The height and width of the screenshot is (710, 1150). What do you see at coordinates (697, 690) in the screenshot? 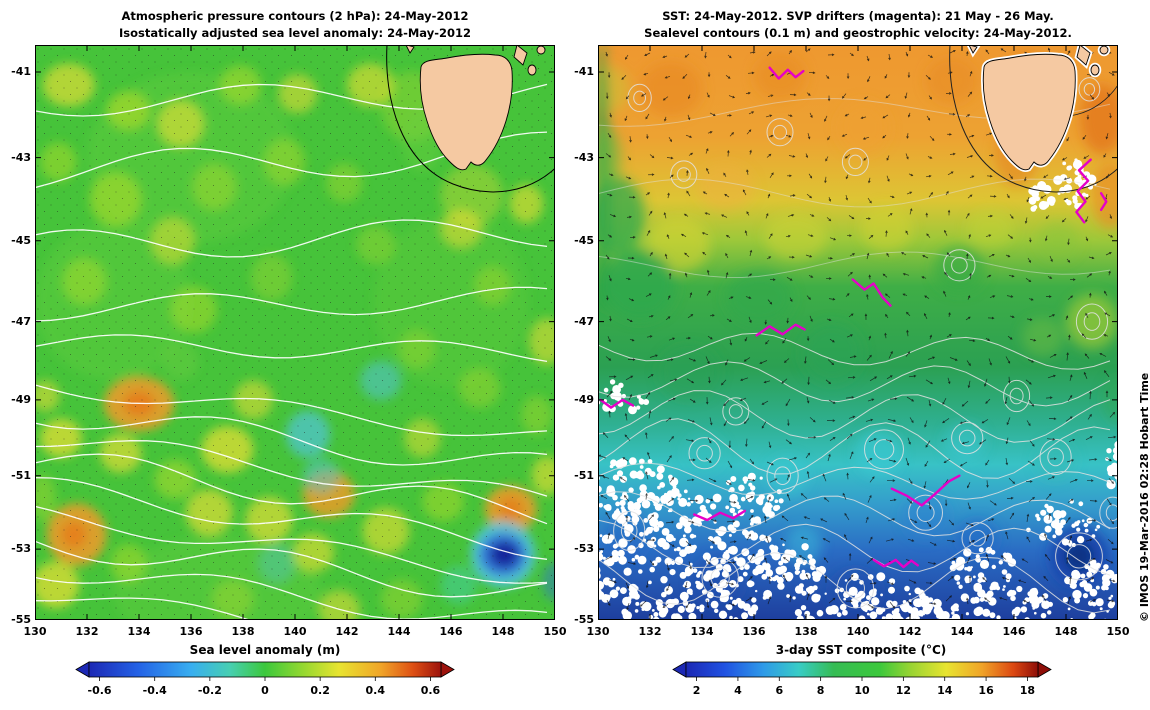
I see `colorbar-tick-label: 2` at bounding box center [697, 690].